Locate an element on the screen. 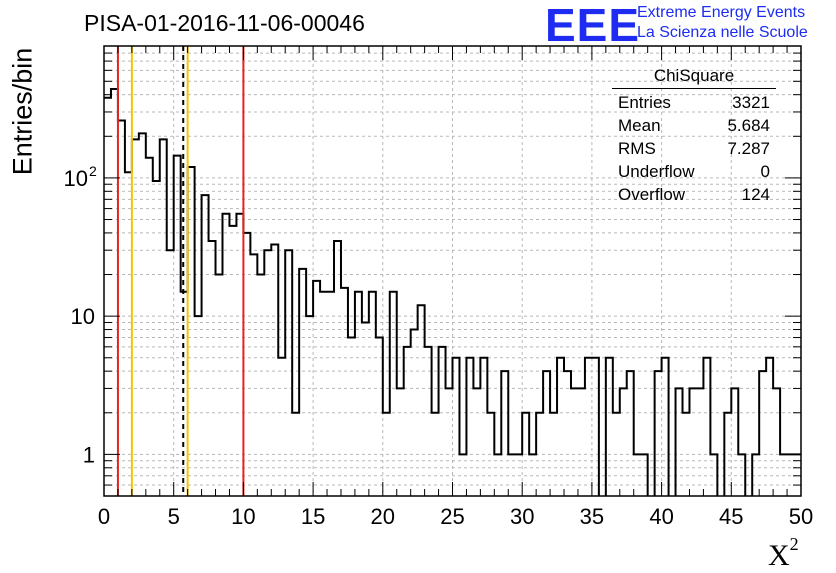 The height and width of the screenshot is (573, 836). y-tick-label-exponent: 2 is located at coordinates (93, 171).